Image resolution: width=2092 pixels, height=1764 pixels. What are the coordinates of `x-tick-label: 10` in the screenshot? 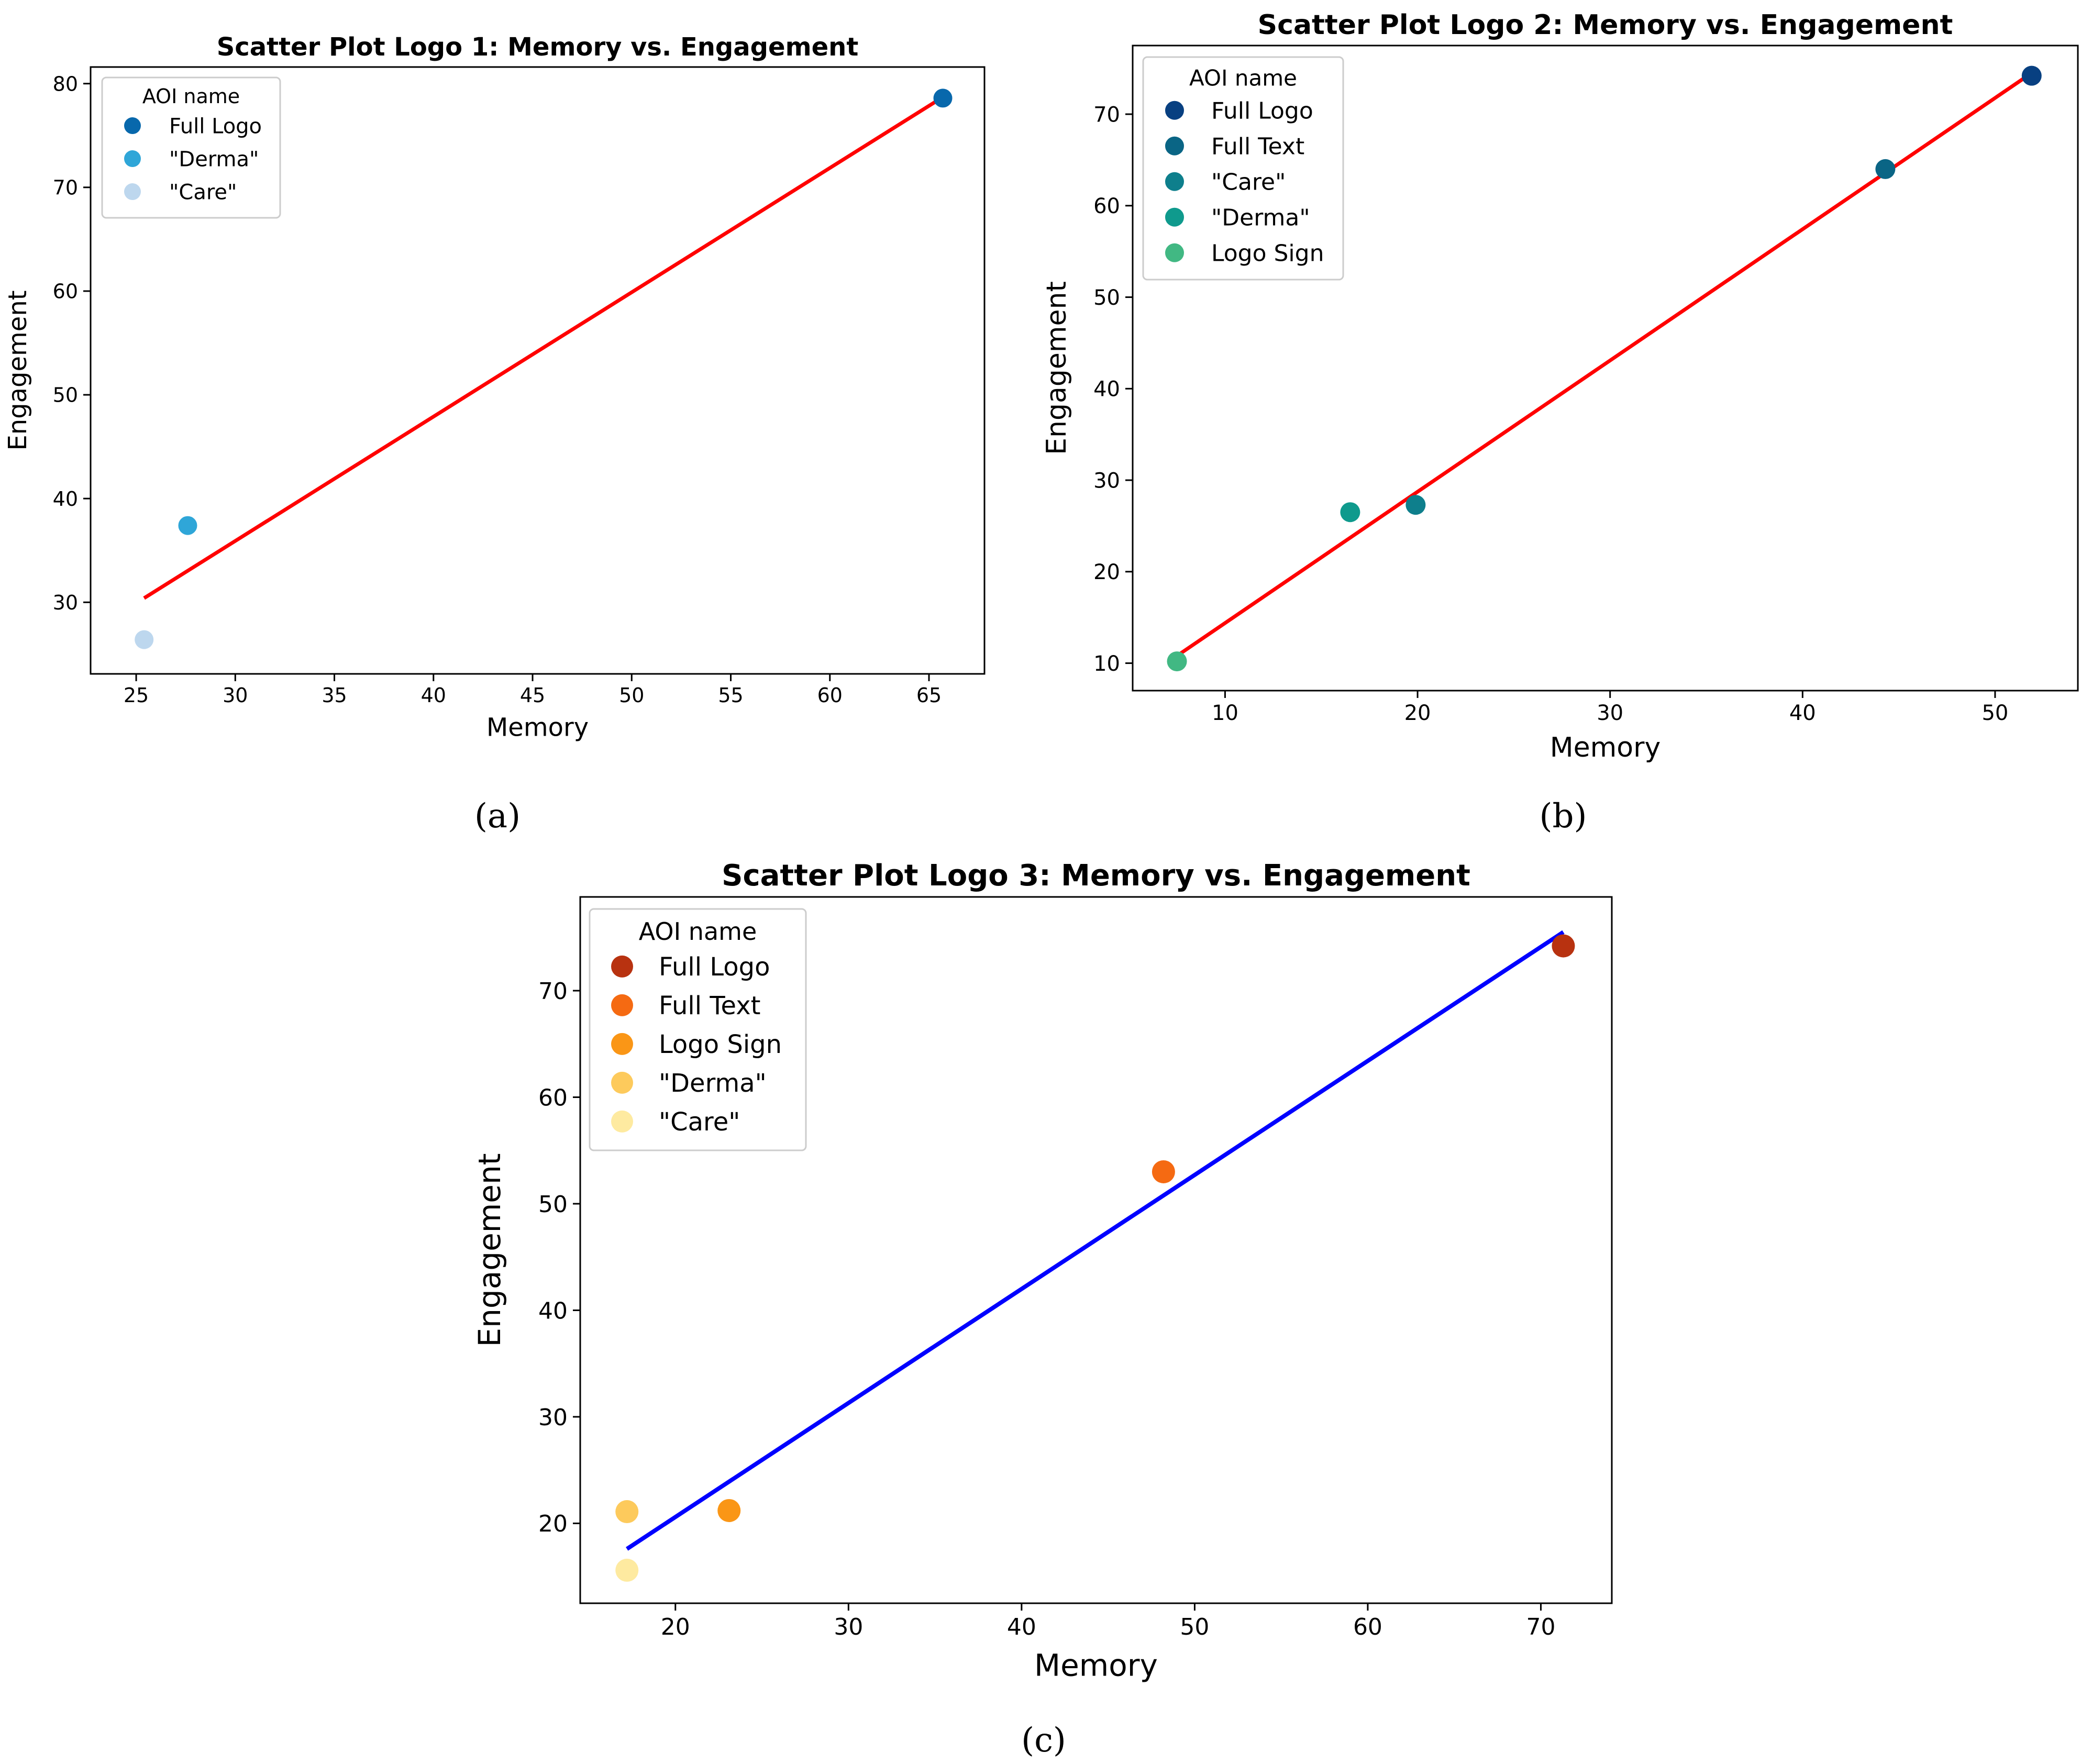 It's located at (1225, 713).